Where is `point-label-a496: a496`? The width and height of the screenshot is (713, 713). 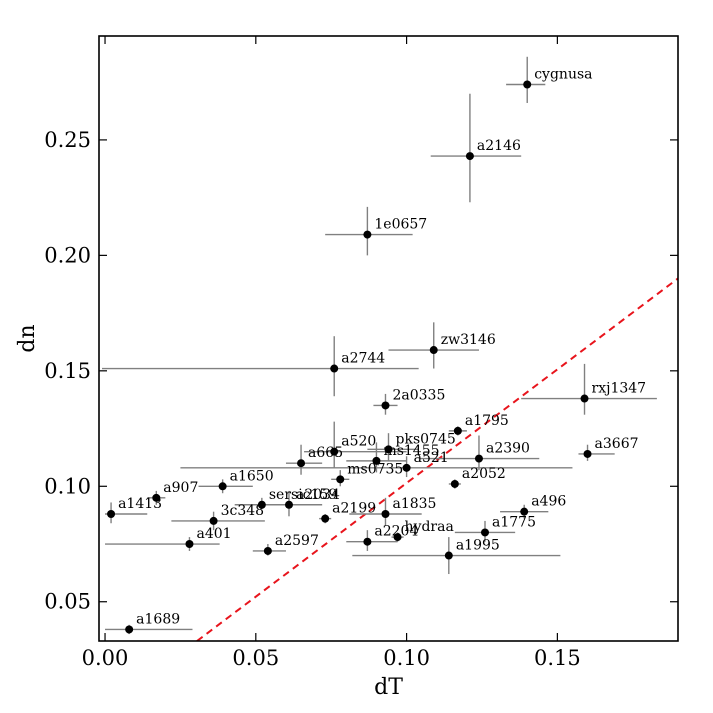 point-label-a496: a496 is located at coordinates (548, 502).